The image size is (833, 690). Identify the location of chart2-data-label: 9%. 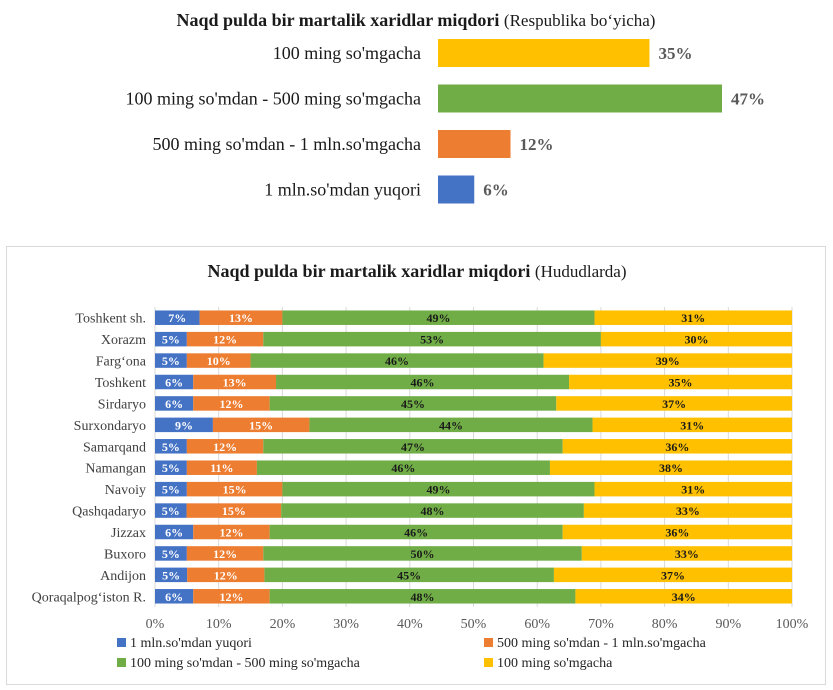
(184, 425).